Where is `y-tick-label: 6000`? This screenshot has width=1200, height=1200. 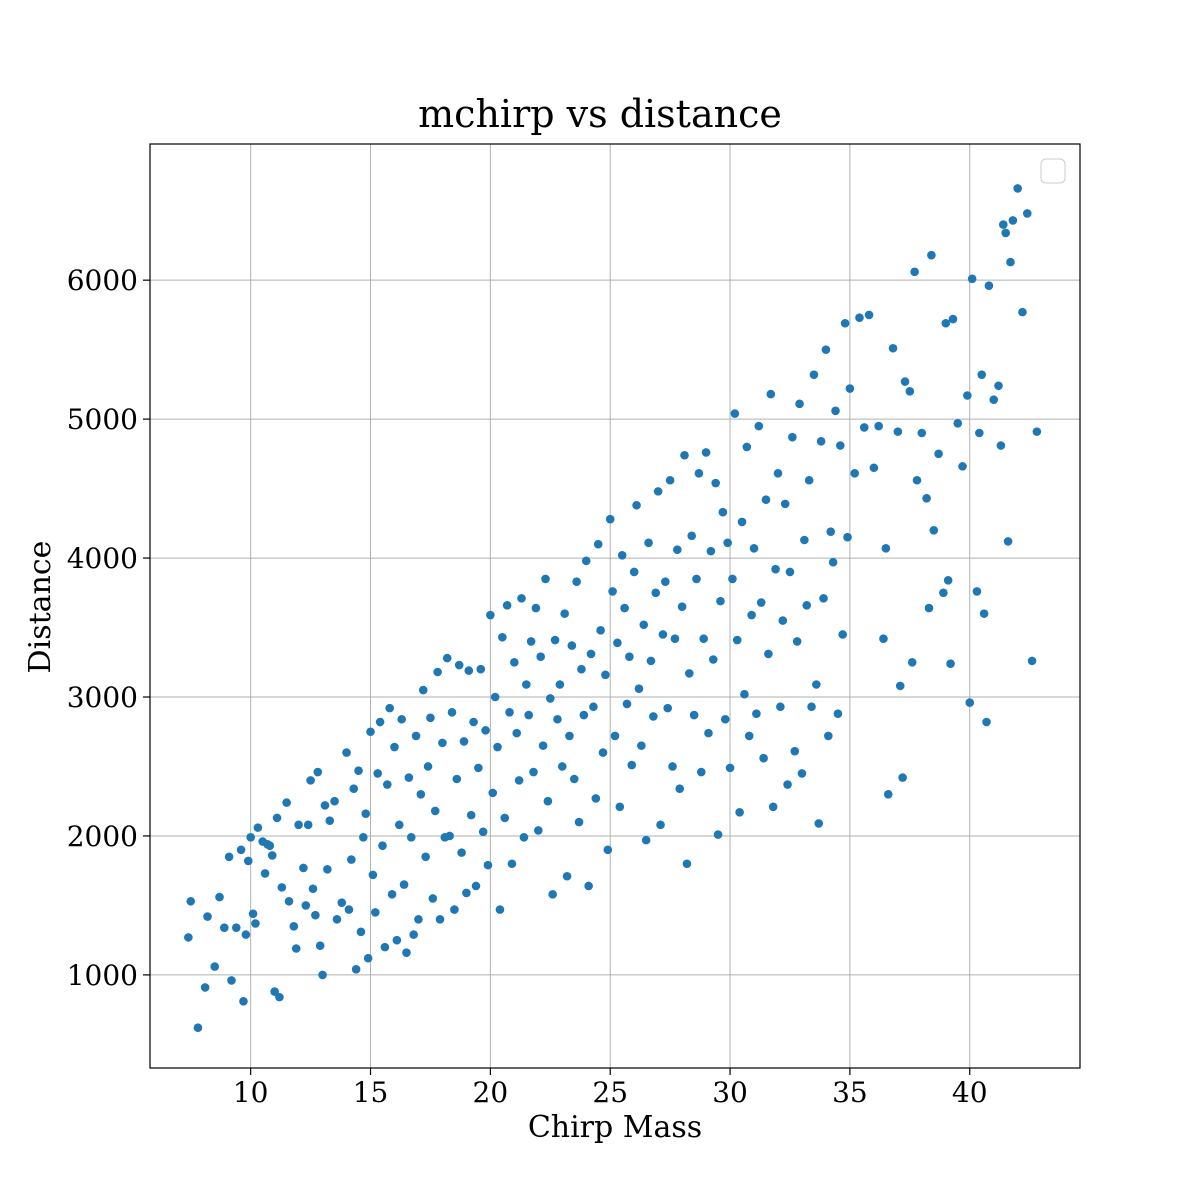 y-tick-label: 6000 is located at coordinates (102, 280).